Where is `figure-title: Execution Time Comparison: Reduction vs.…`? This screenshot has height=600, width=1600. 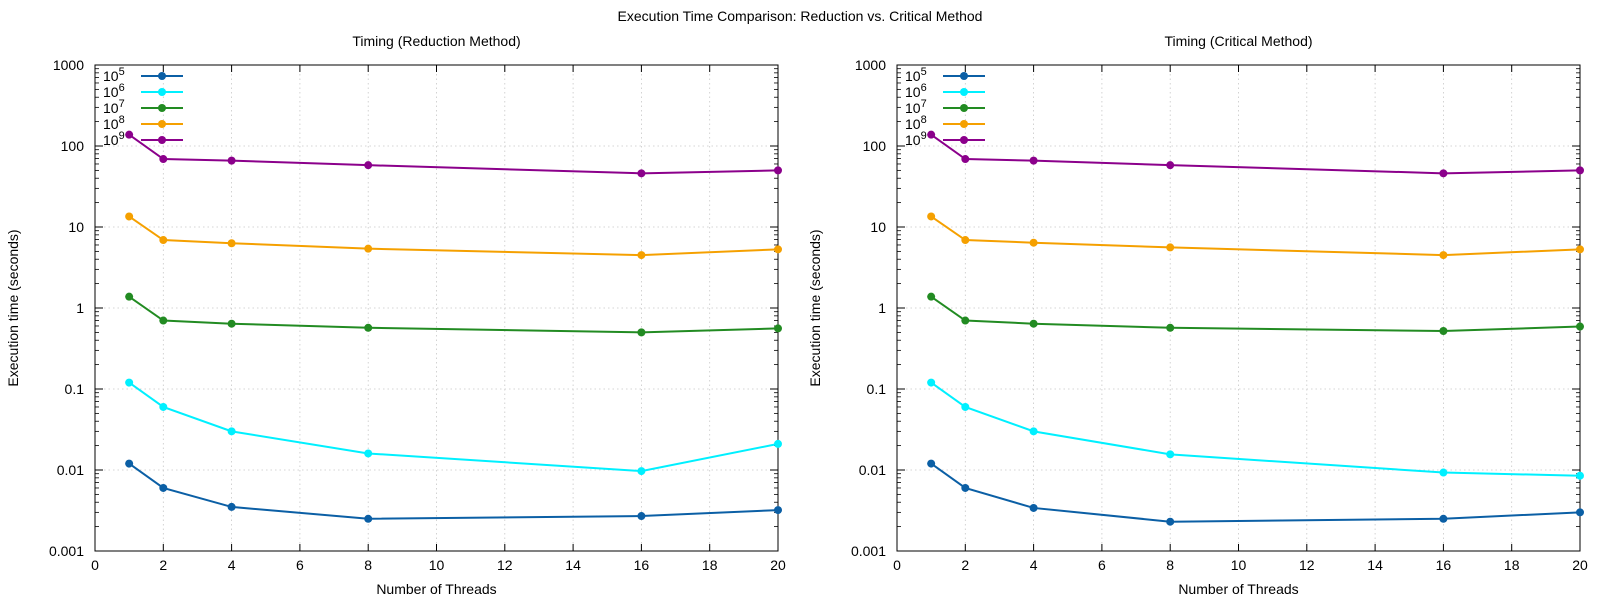
figure-title: Execution Time Comparison: Reduction vs.… is located at coordinates (800, 16).